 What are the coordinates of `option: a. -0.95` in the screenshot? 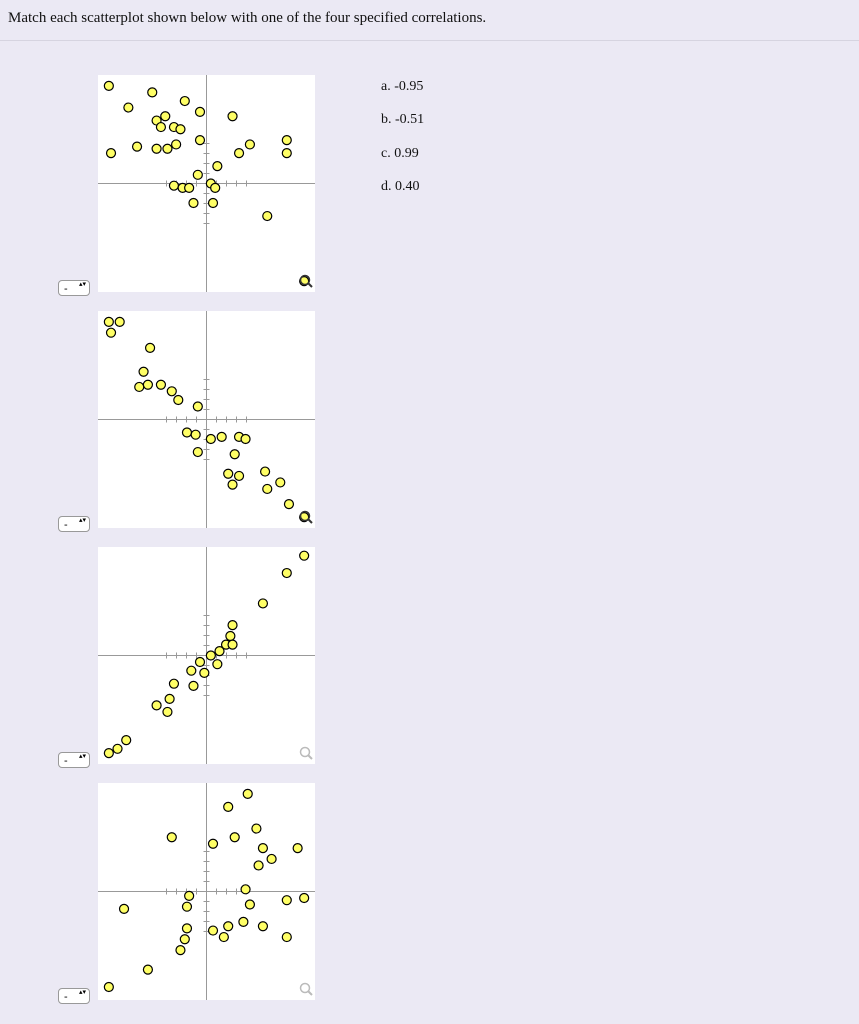 It's located at (402, 86).